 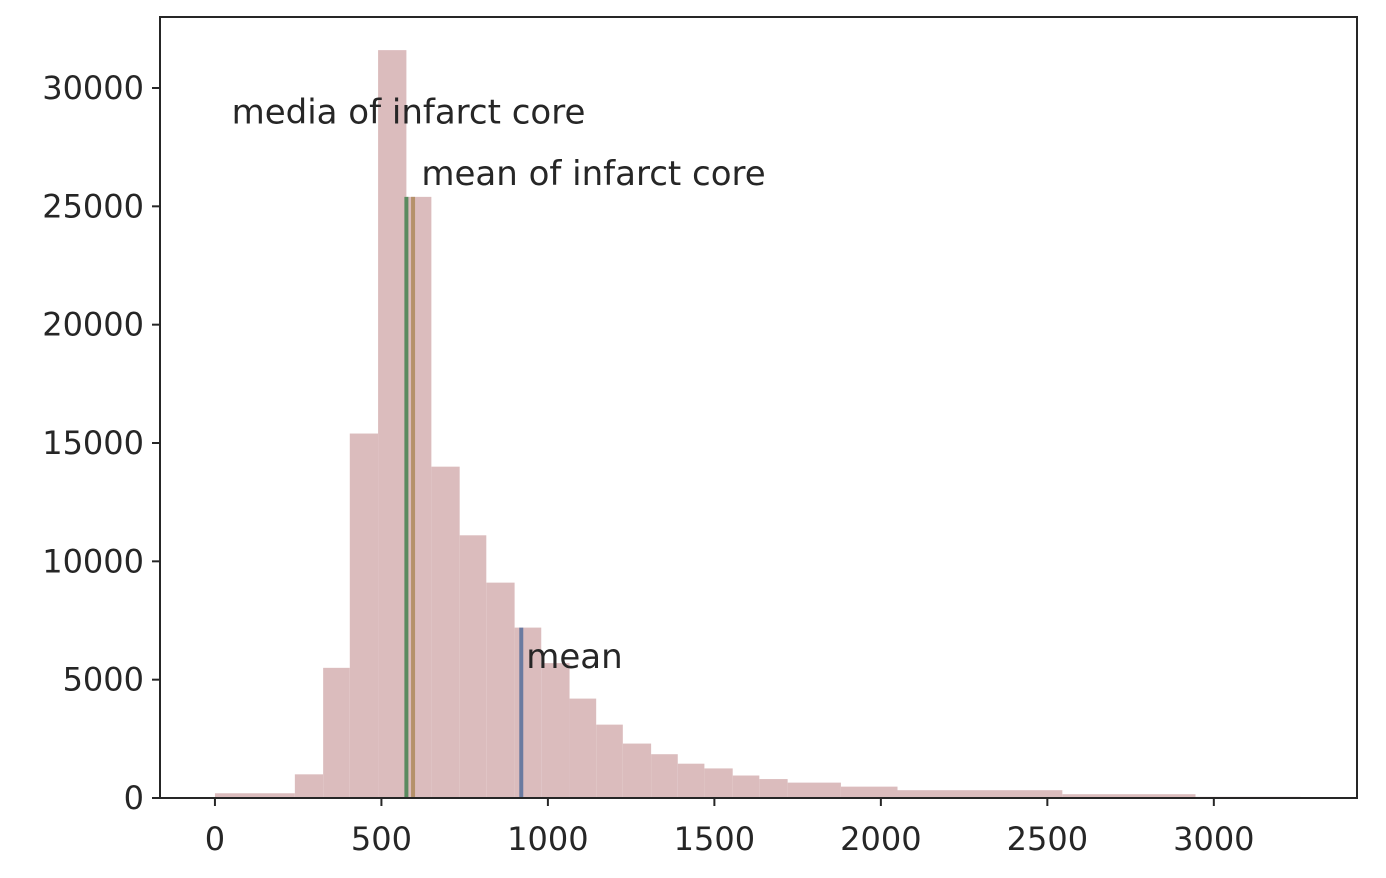 I want to click on y-axis-ticks: 0 5000 10000 15000 20000 25000 30000, so click(x=101, y=443).